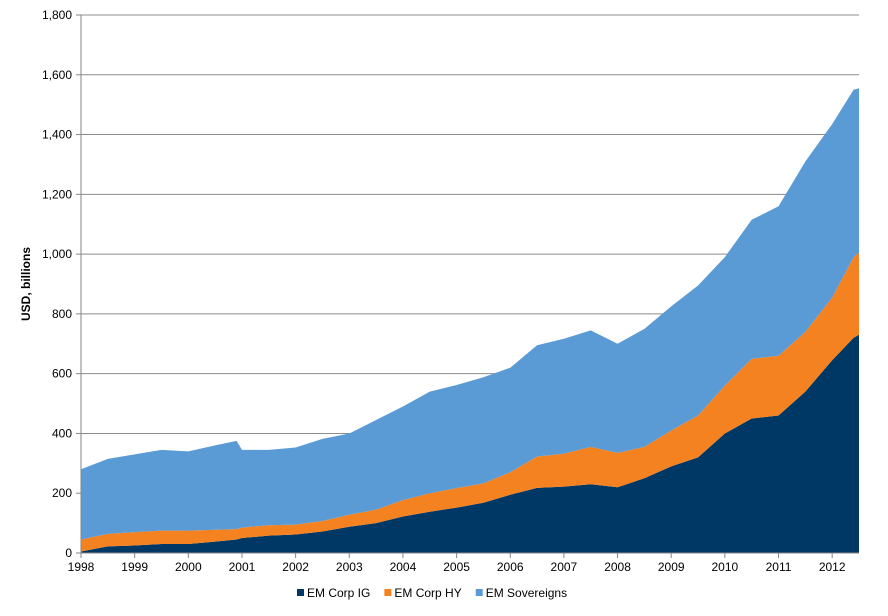  I want to click on x-tick-label: 2002, so click(295, 567).